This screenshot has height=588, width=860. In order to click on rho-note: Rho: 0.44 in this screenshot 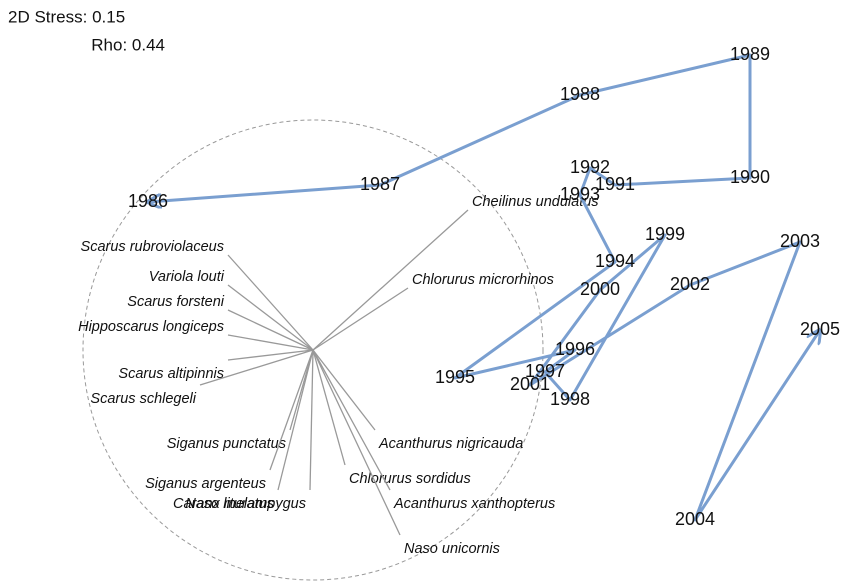, I will do `click(128, 44)`.